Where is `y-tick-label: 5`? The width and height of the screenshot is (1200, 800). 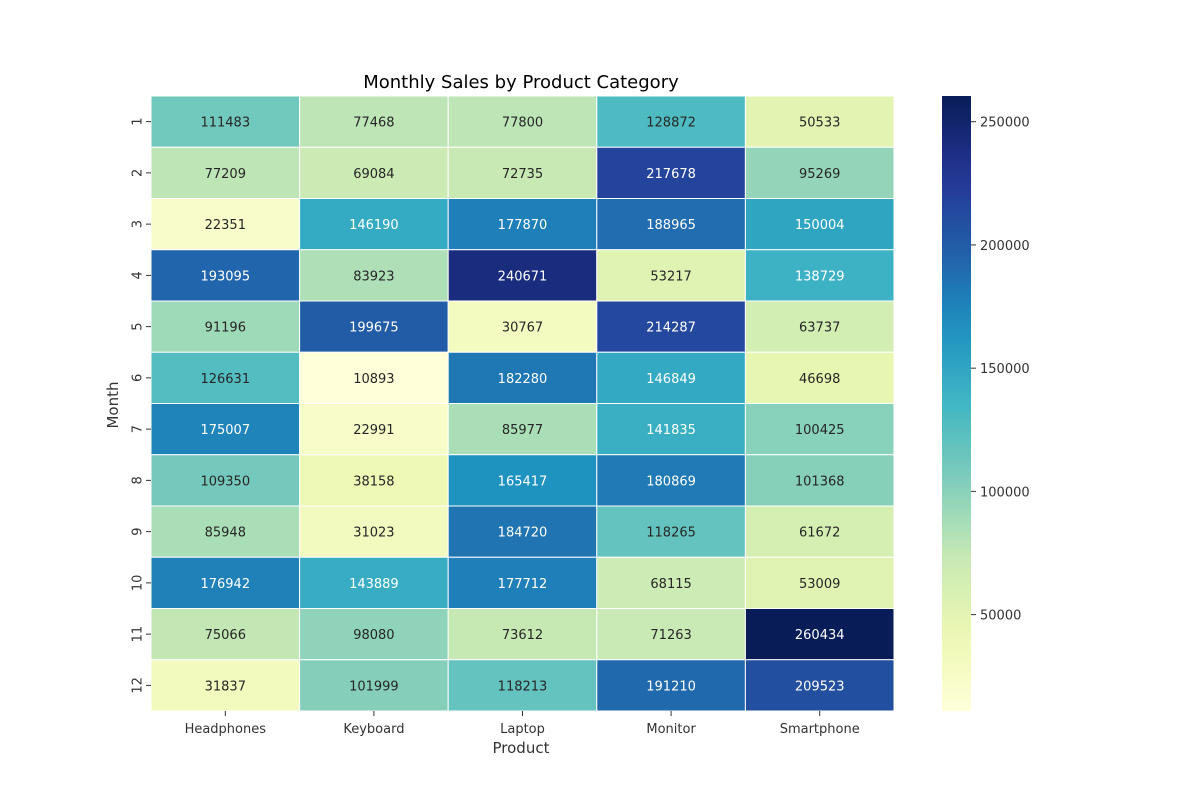 y-tick-label: 5 is located at coordinates (138, 326).